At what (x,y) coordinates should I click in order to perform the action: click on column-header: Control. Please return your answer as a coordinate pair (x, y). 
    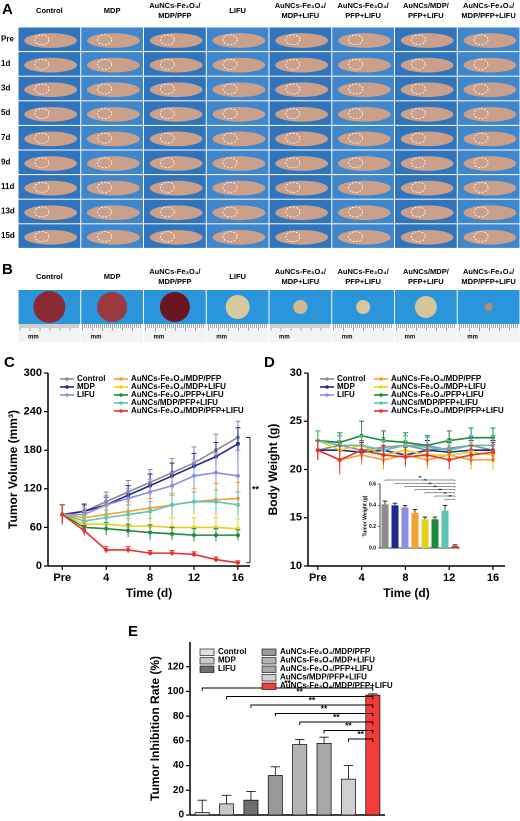
    Looking at the image, I should click on (49, 10).